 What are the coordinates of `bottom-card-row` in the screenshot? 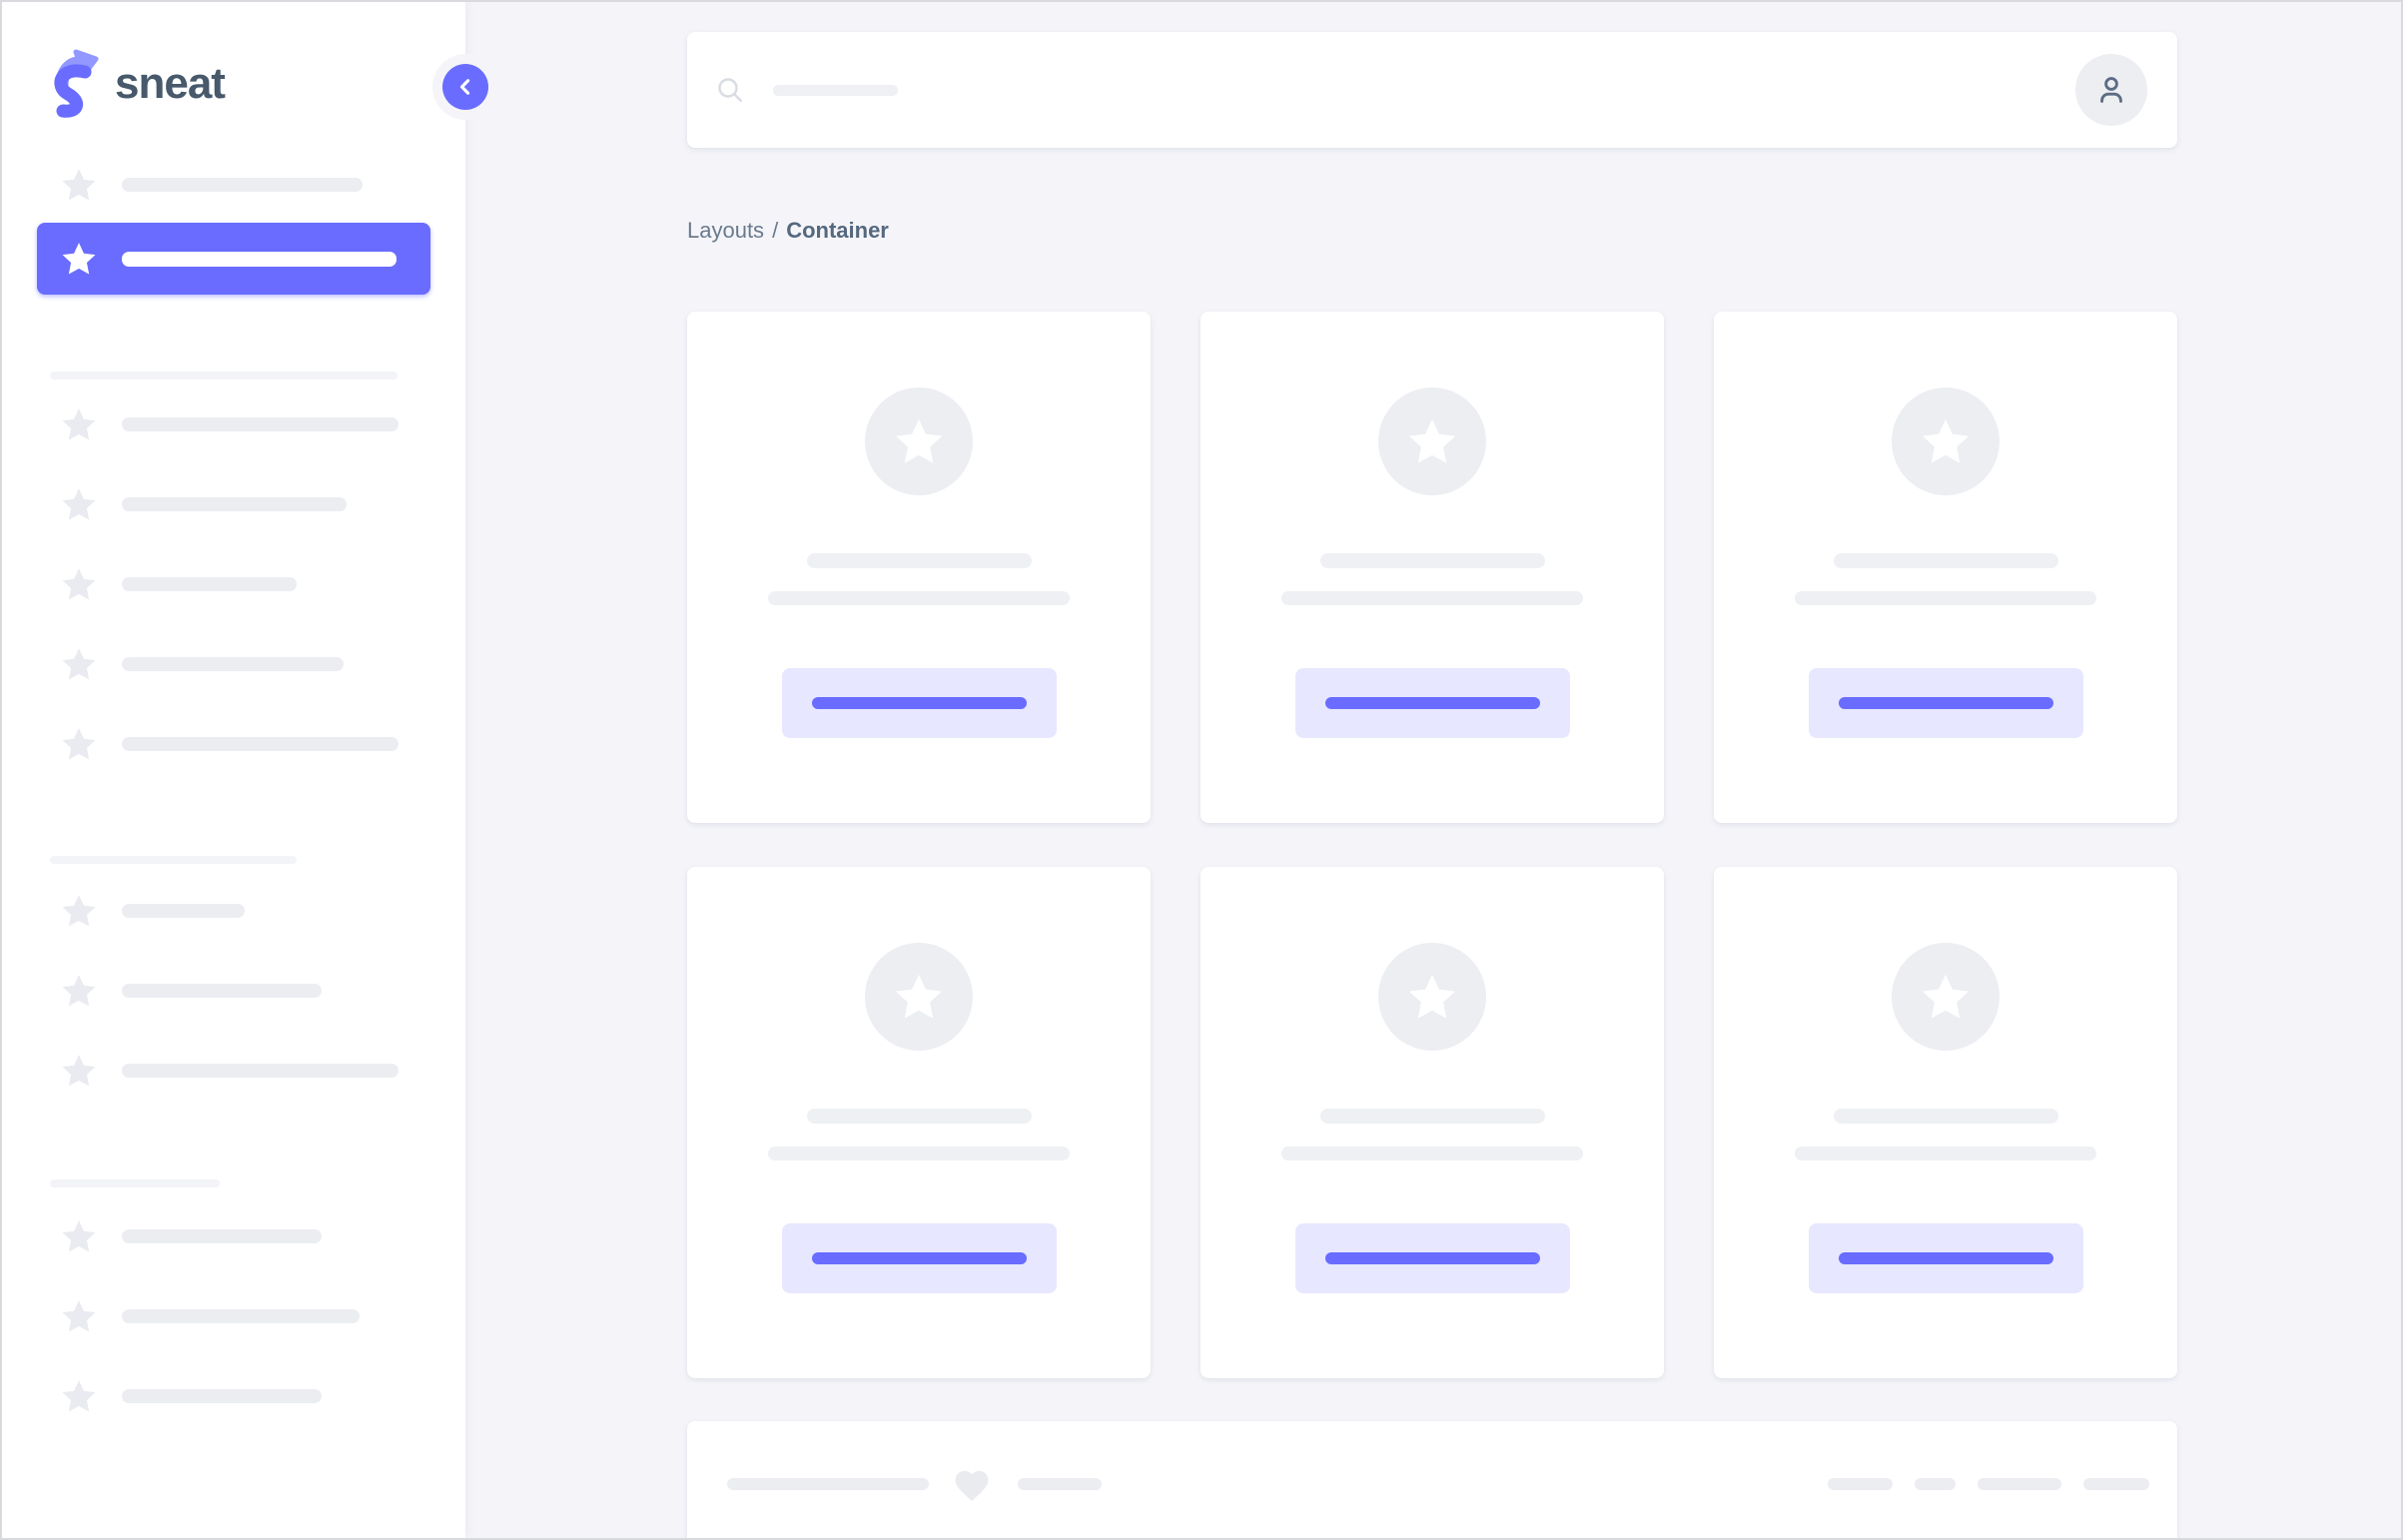 It's located at (1438, 1484).